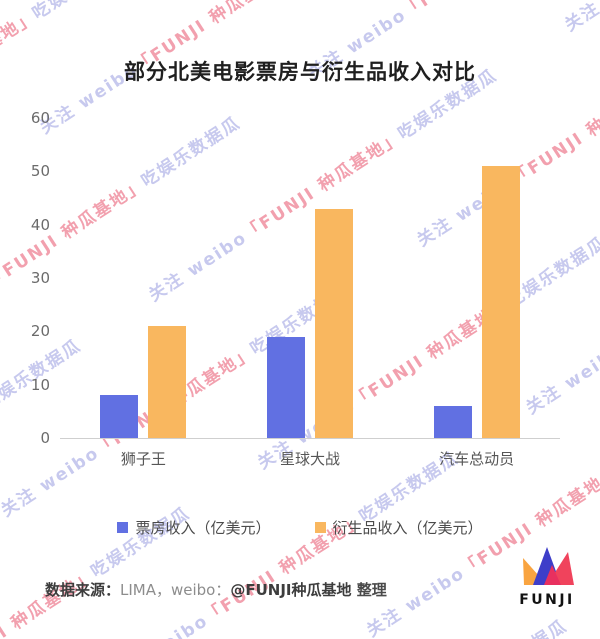 Image resolution: width=600 pixels, height=639 pixels. I want to click on y-tick-label: 60, so click(40, 118).